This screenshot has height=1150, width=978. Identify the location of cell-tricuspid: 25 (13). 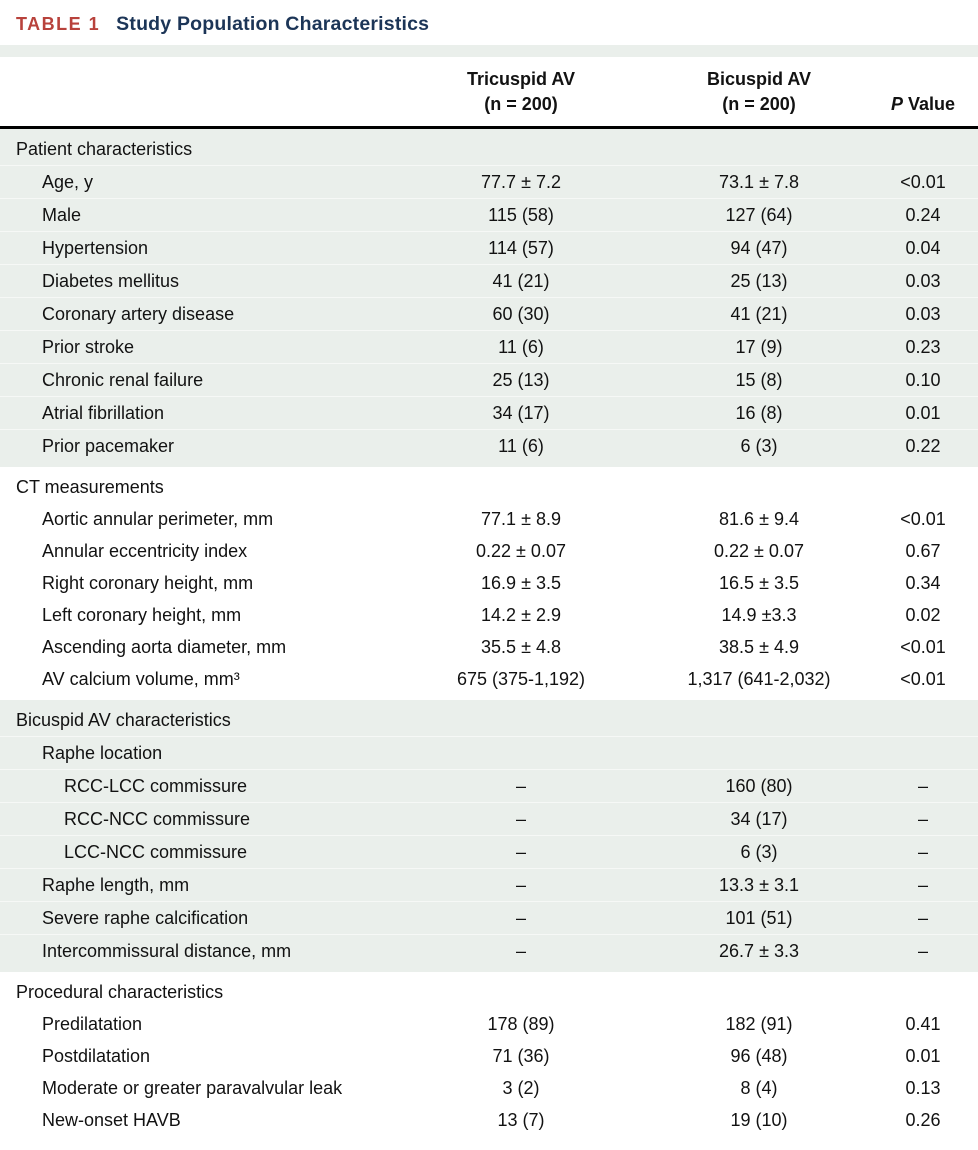
(521, 380).